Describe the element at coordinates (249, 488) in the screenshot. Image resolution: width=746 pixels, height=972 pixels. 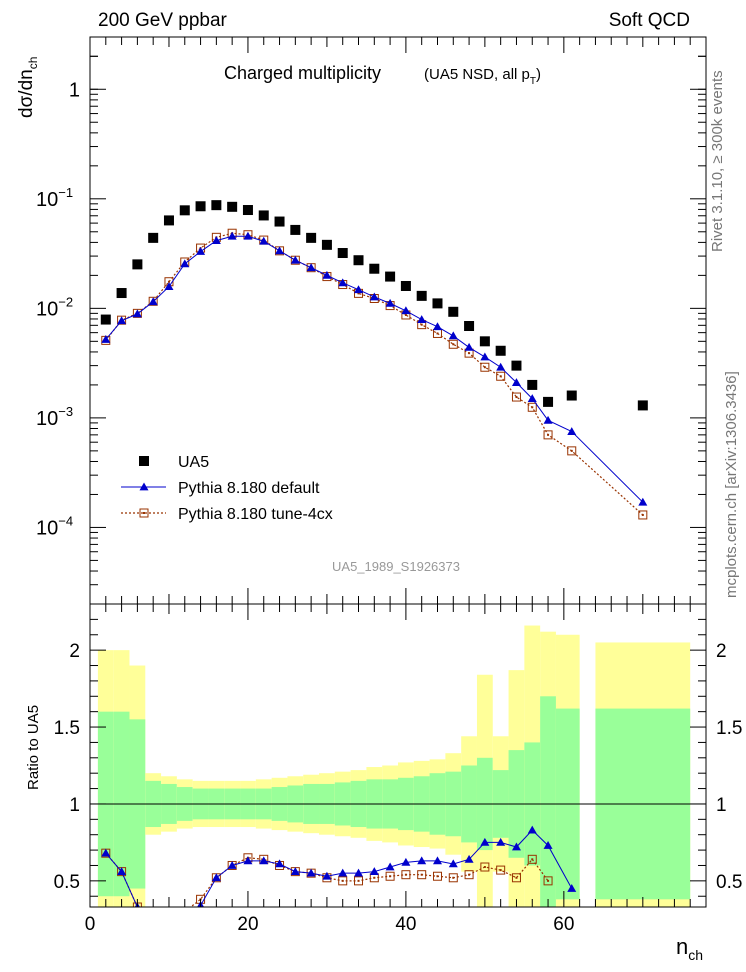
I see `legend-label: Pythia 8.180 default` at that location.